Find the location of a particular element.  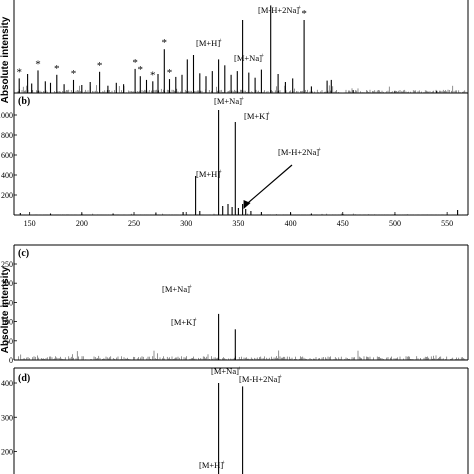

x-tick-label: 450 is located at coordinates (343, 223).